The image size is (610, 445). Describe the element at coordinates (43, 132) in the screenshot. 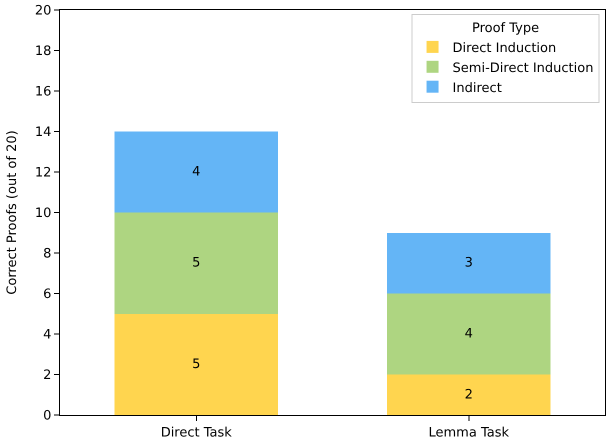

I see `y-tick-label: 14` at that location.